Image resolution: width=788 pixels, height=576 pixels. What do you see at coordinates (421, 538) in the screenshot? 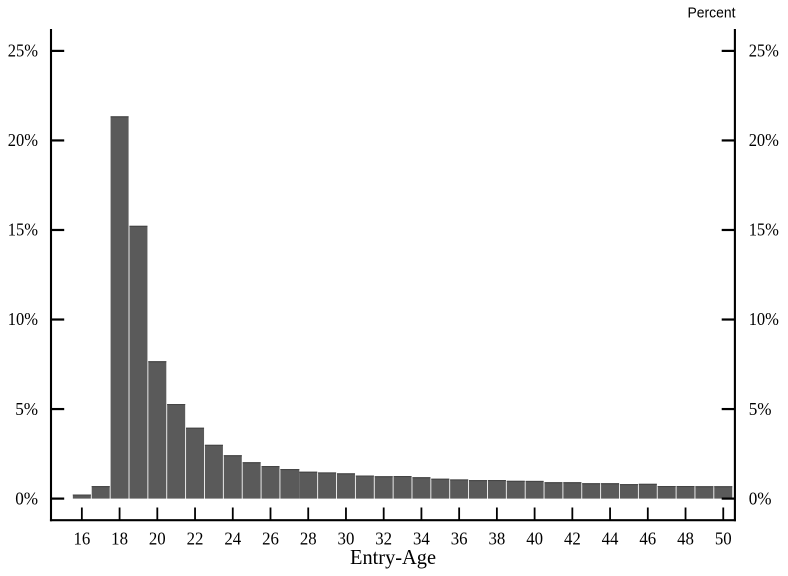
I see `svg-text: 34` at bounding box center [421, 538].